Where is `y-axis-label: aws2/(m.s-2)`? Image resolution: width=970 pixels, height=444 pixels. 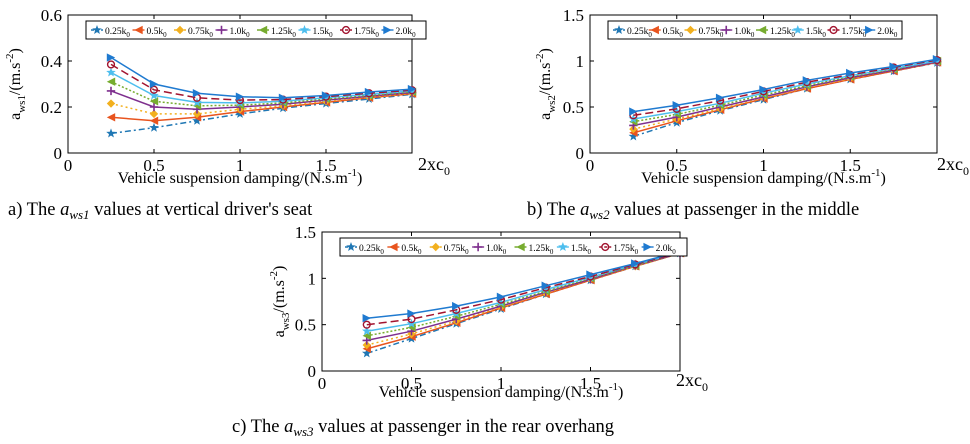
y-axis-label: aws2/(m.s-2) is located at coordinates (546, 84).